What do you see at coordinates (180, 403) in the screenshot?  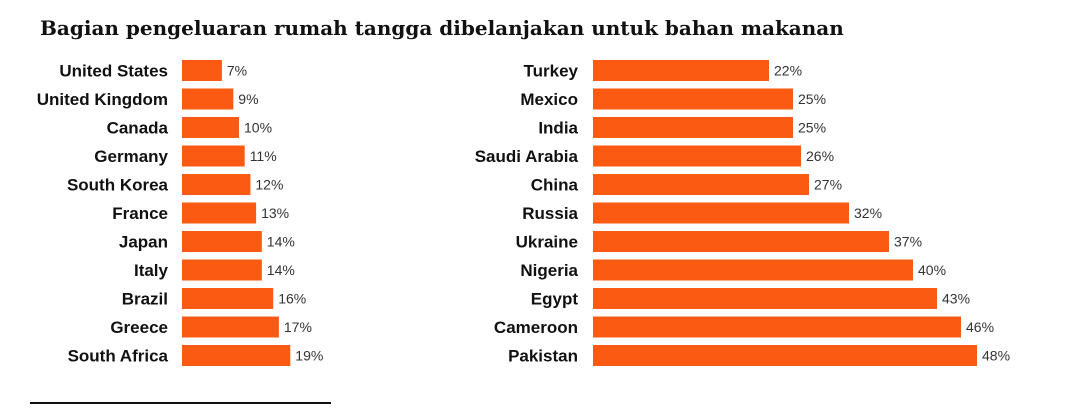 I see `footer-divider` at bounding box center [180, 403].